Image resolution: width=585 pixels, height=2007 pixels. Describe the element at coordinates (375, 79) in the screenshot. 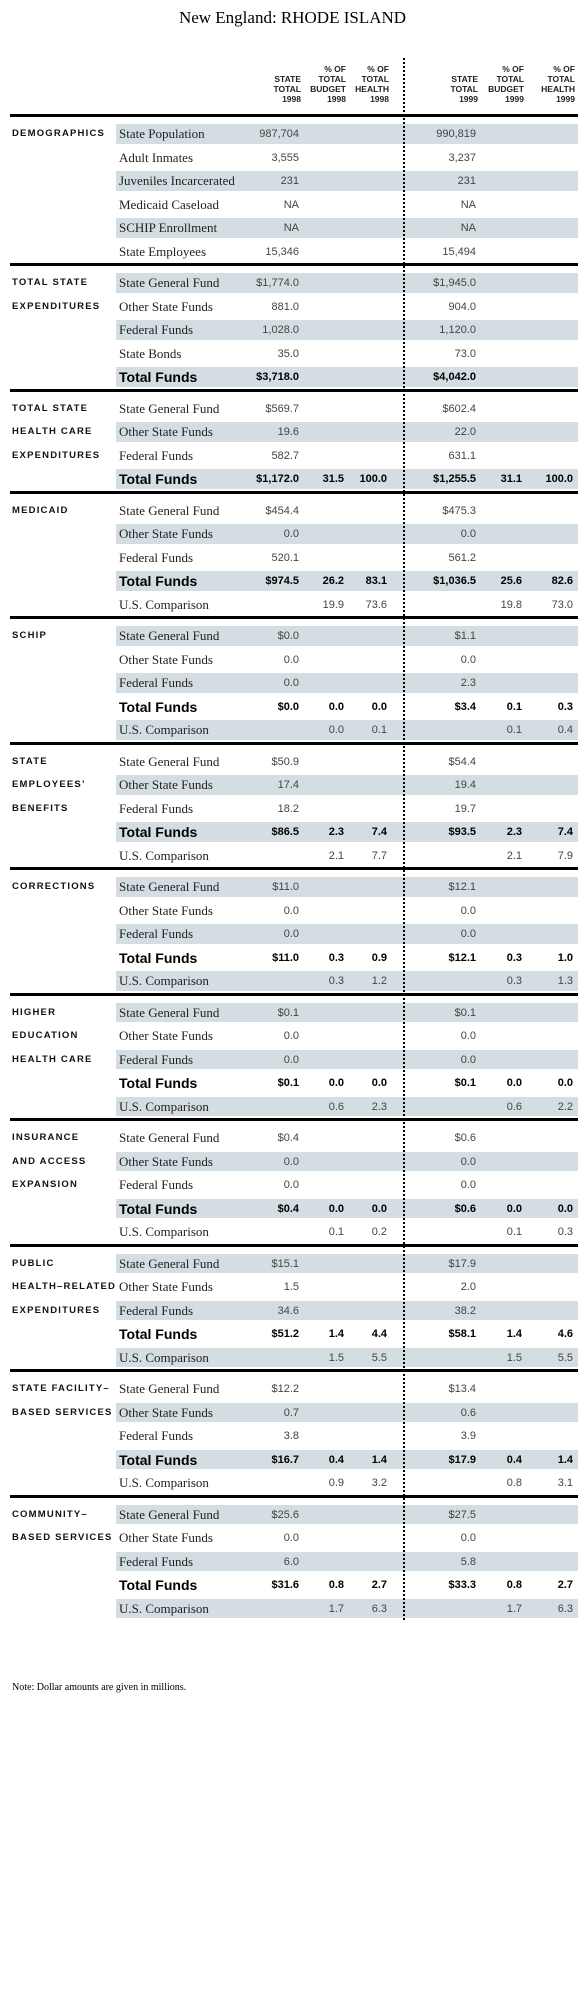

I see `column-header: TOTAL` at that location.